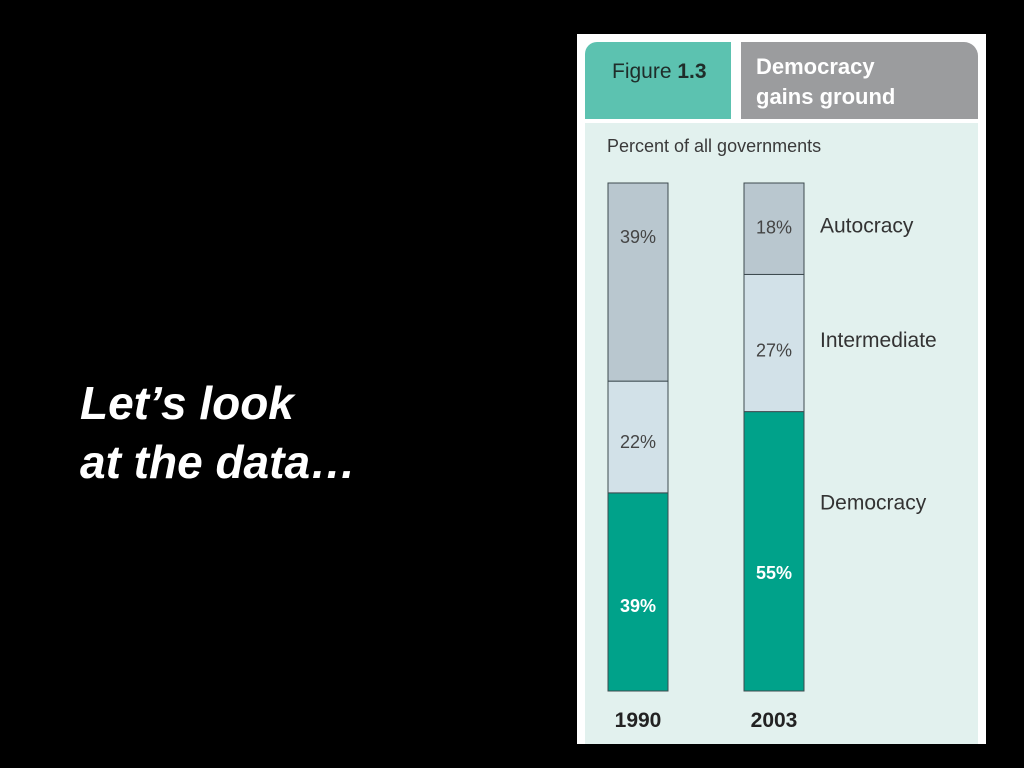 This screenshot has height=768, width=1024. What do you see at coordinates (774, 351) in the screenshot?
I see `data-label-2003-intermediate: 27%` at bounding box center [774, 351].